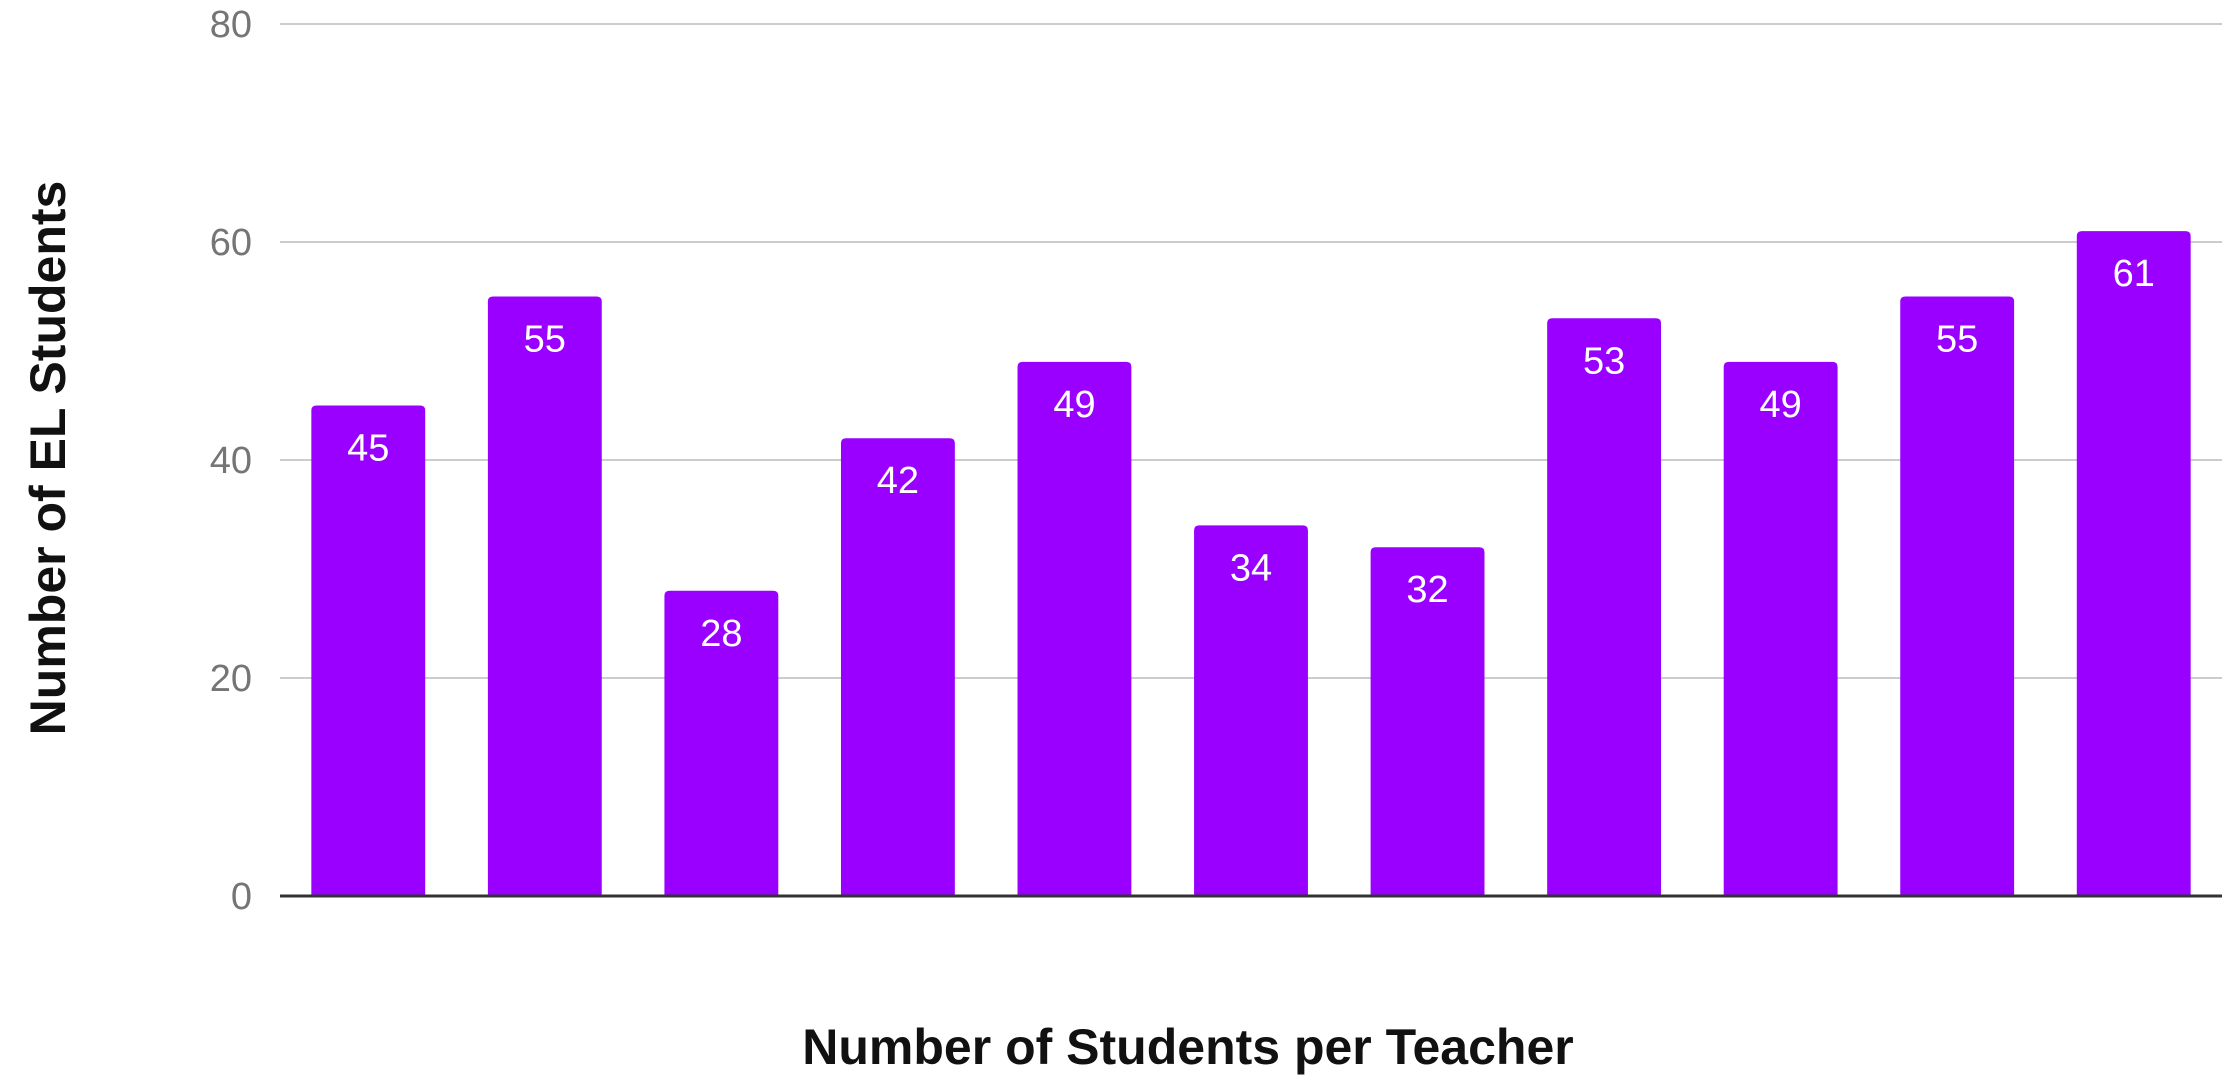 The width and height of the screenshot is (2237, 1078). I want to click on y-axis-tick-labels: 0 20 40 60 80, so click(231, 461).